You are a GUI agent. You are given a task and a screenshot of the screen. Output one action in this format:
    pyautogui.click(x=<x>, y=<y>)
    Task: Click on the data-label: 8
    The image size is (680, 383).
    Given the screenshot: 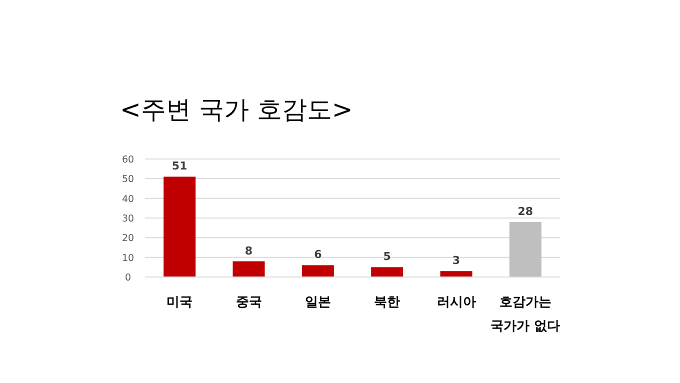 What is the action you would take?
    pyautogui.click(x=248, y=251)
    